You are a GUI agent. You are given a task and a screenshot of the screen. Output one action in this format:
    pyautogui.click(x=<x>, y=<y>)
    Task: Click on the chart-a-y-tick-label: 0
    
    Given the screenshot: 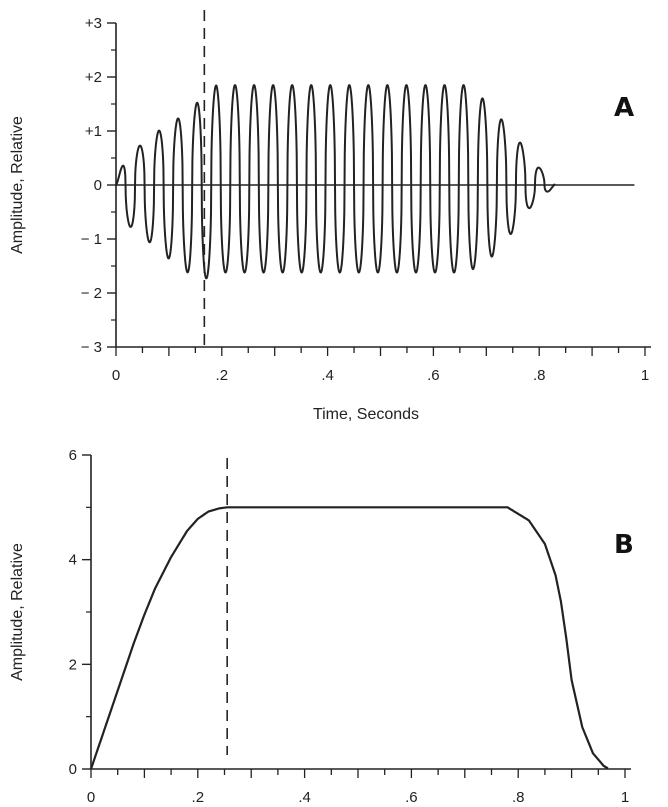 What is the action you would take?
    pyautogui.click(x=98, y=185)
    